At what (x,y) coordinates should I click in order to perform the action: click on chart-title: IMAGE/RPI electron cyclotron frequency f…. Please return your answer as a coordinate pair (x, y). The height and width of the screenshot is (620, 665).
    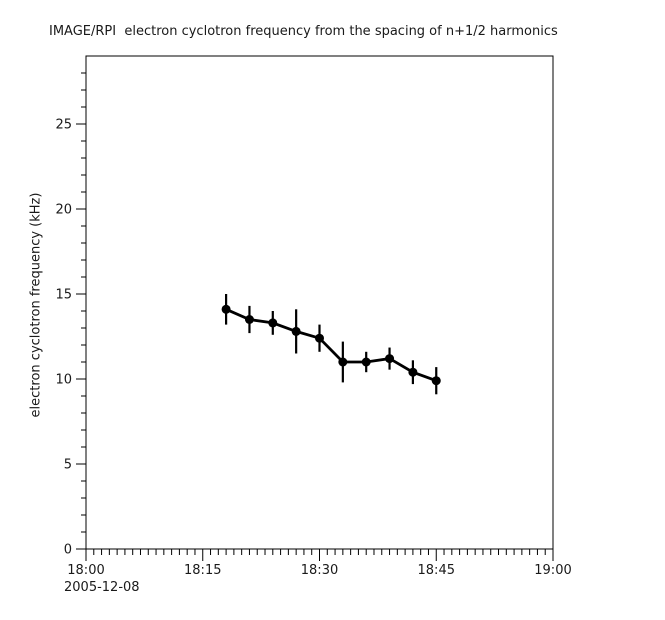
    Looking at the image, I should click on (303, 31).